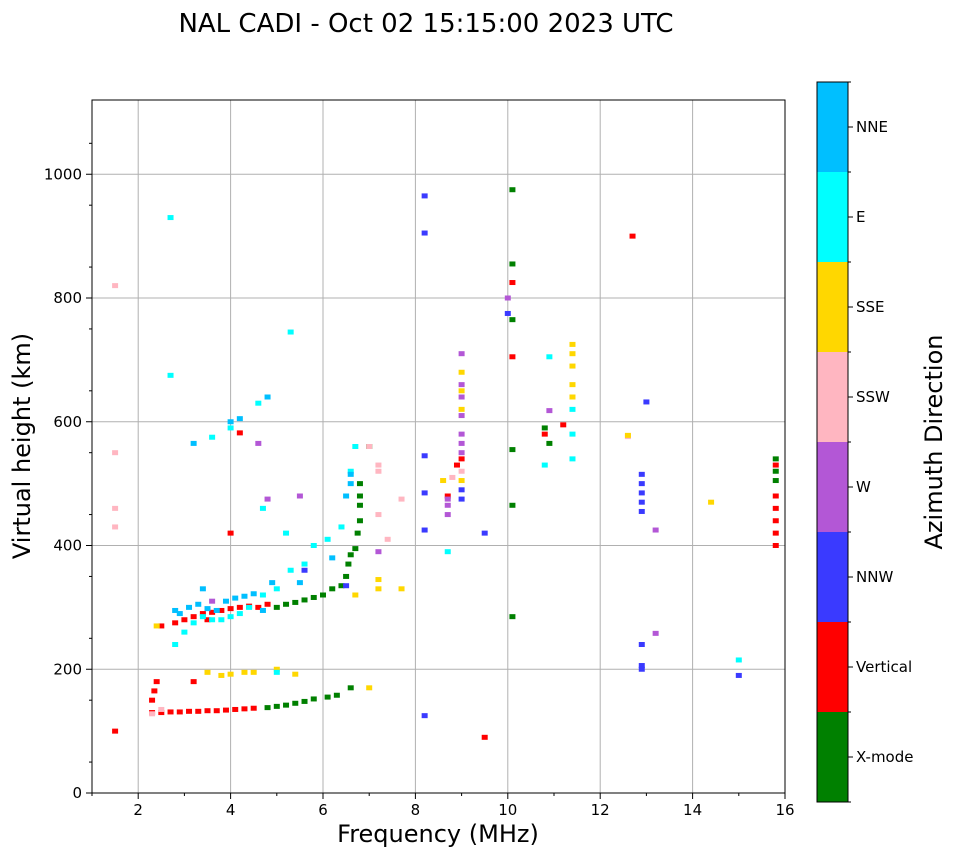  What do you see at coordinates (832, 442) in the screenshot?
I see `colorbar-frame` at bounding box center [832, 442].